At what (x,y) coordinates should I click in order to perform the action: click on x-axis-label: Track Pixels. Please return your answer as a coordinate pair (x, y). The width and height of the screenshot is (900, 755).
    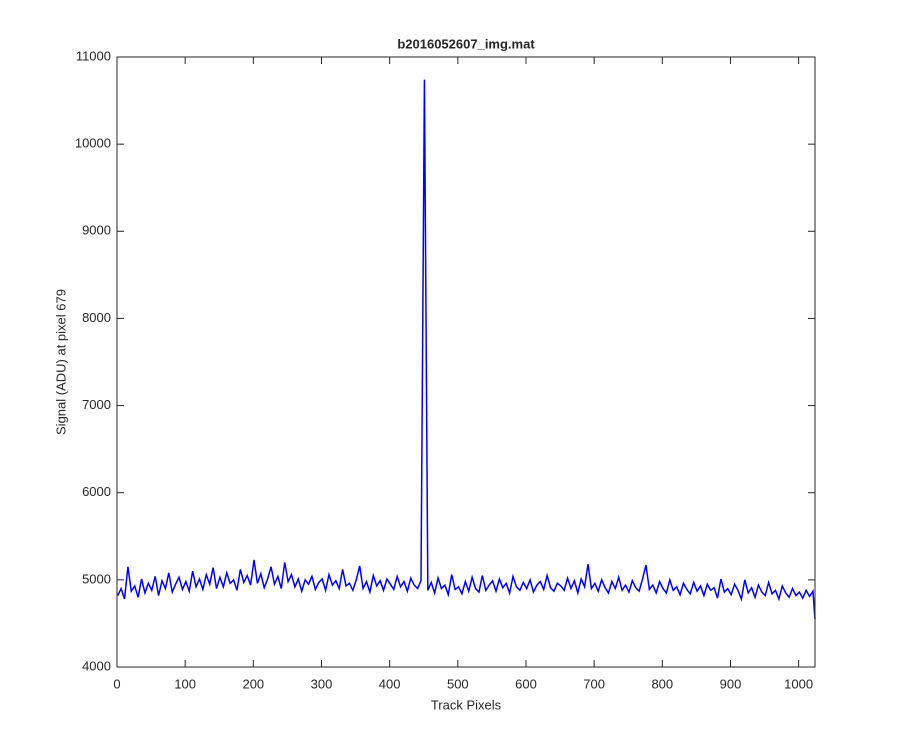
    Looking at the image, I should click on (466, 704).